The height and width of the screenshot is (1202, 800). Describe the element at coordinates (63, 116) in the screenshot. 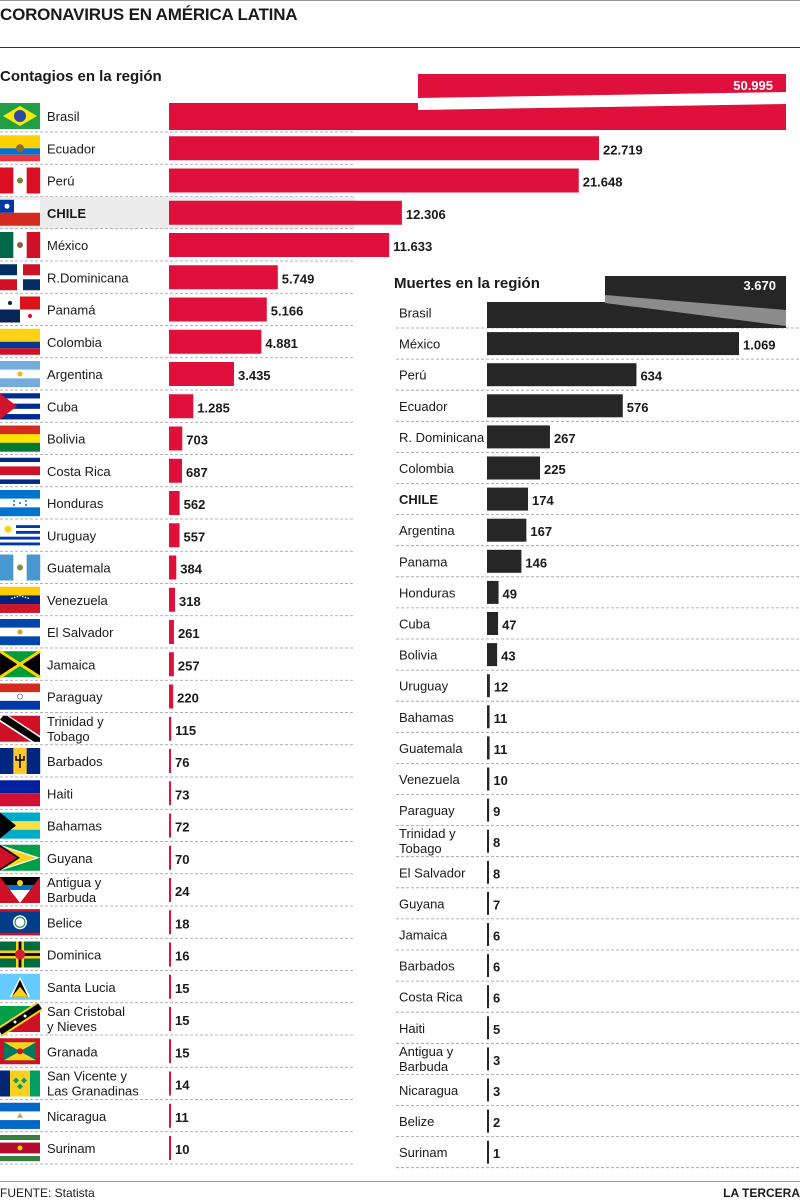

I see `country-label: Brasil` at that location.